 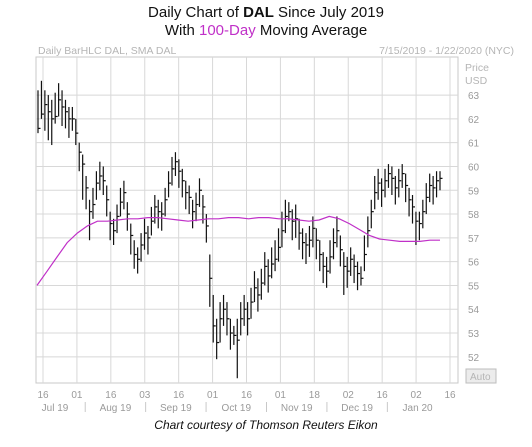 I want to click on y-tick-label: 53, so click(x=474, y=334).